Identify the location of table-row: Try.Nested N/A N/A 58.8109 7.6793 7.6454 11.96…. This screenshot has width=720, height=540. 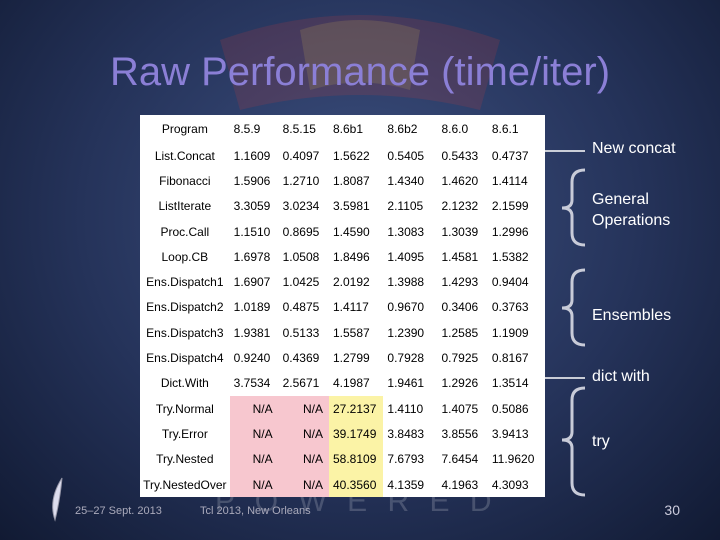
(342, 459).